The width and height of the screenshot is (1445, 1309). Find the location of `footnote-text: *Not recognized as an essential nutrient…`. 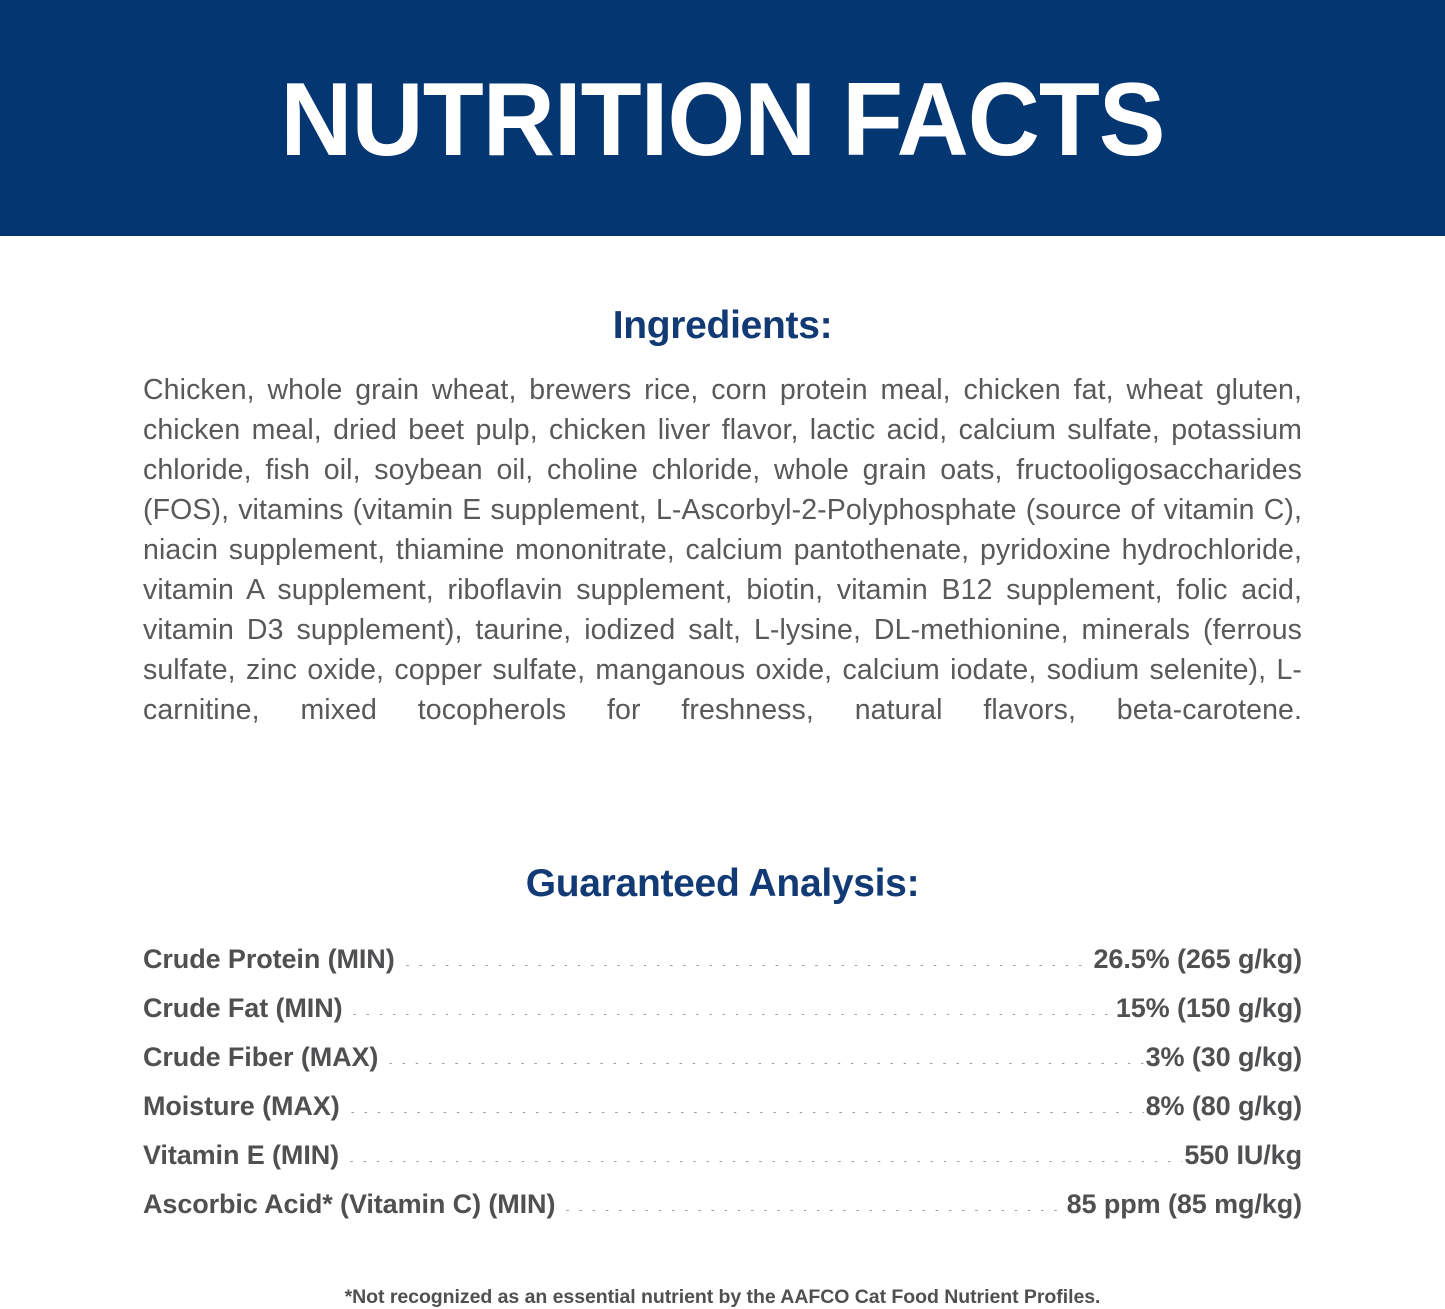

footnote-text: *Not recognized as an essential nutrient… is located at coordinates (722, 1297).